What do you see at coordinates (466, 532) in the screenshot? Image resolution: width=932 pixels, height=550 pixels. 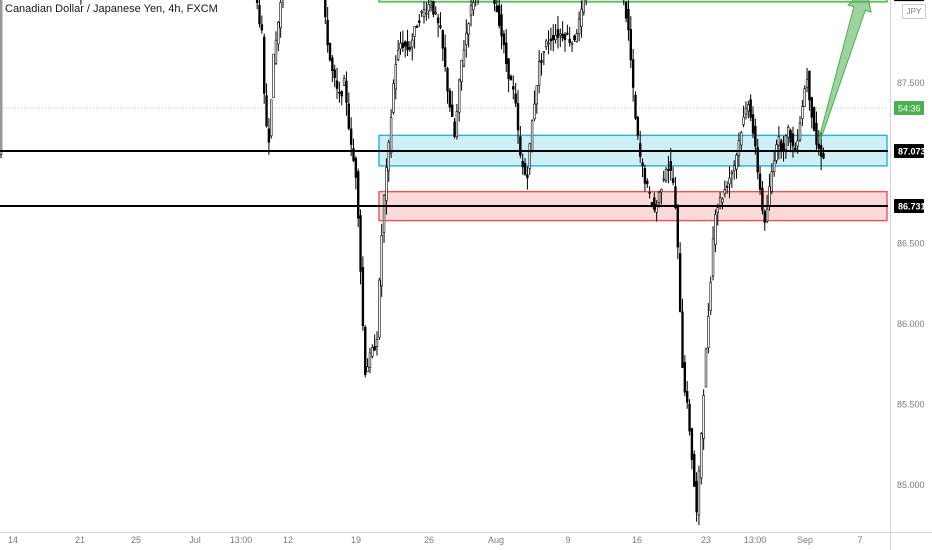 I see `time-axis-border` at bounding box center [466, 532].